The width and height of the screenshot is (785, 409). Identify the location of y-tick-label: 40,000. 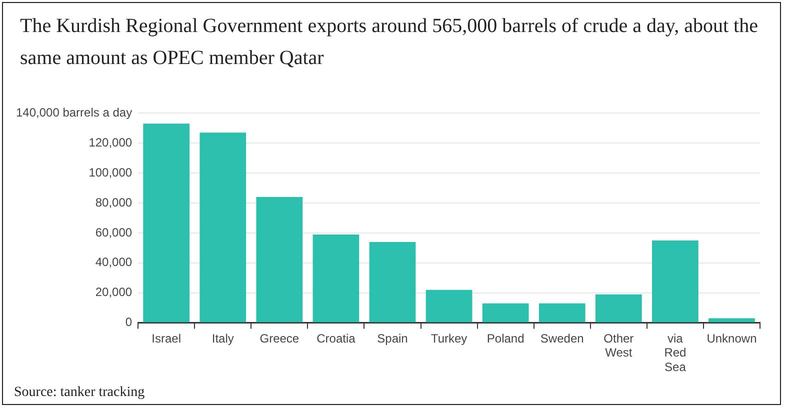
(113, 262).